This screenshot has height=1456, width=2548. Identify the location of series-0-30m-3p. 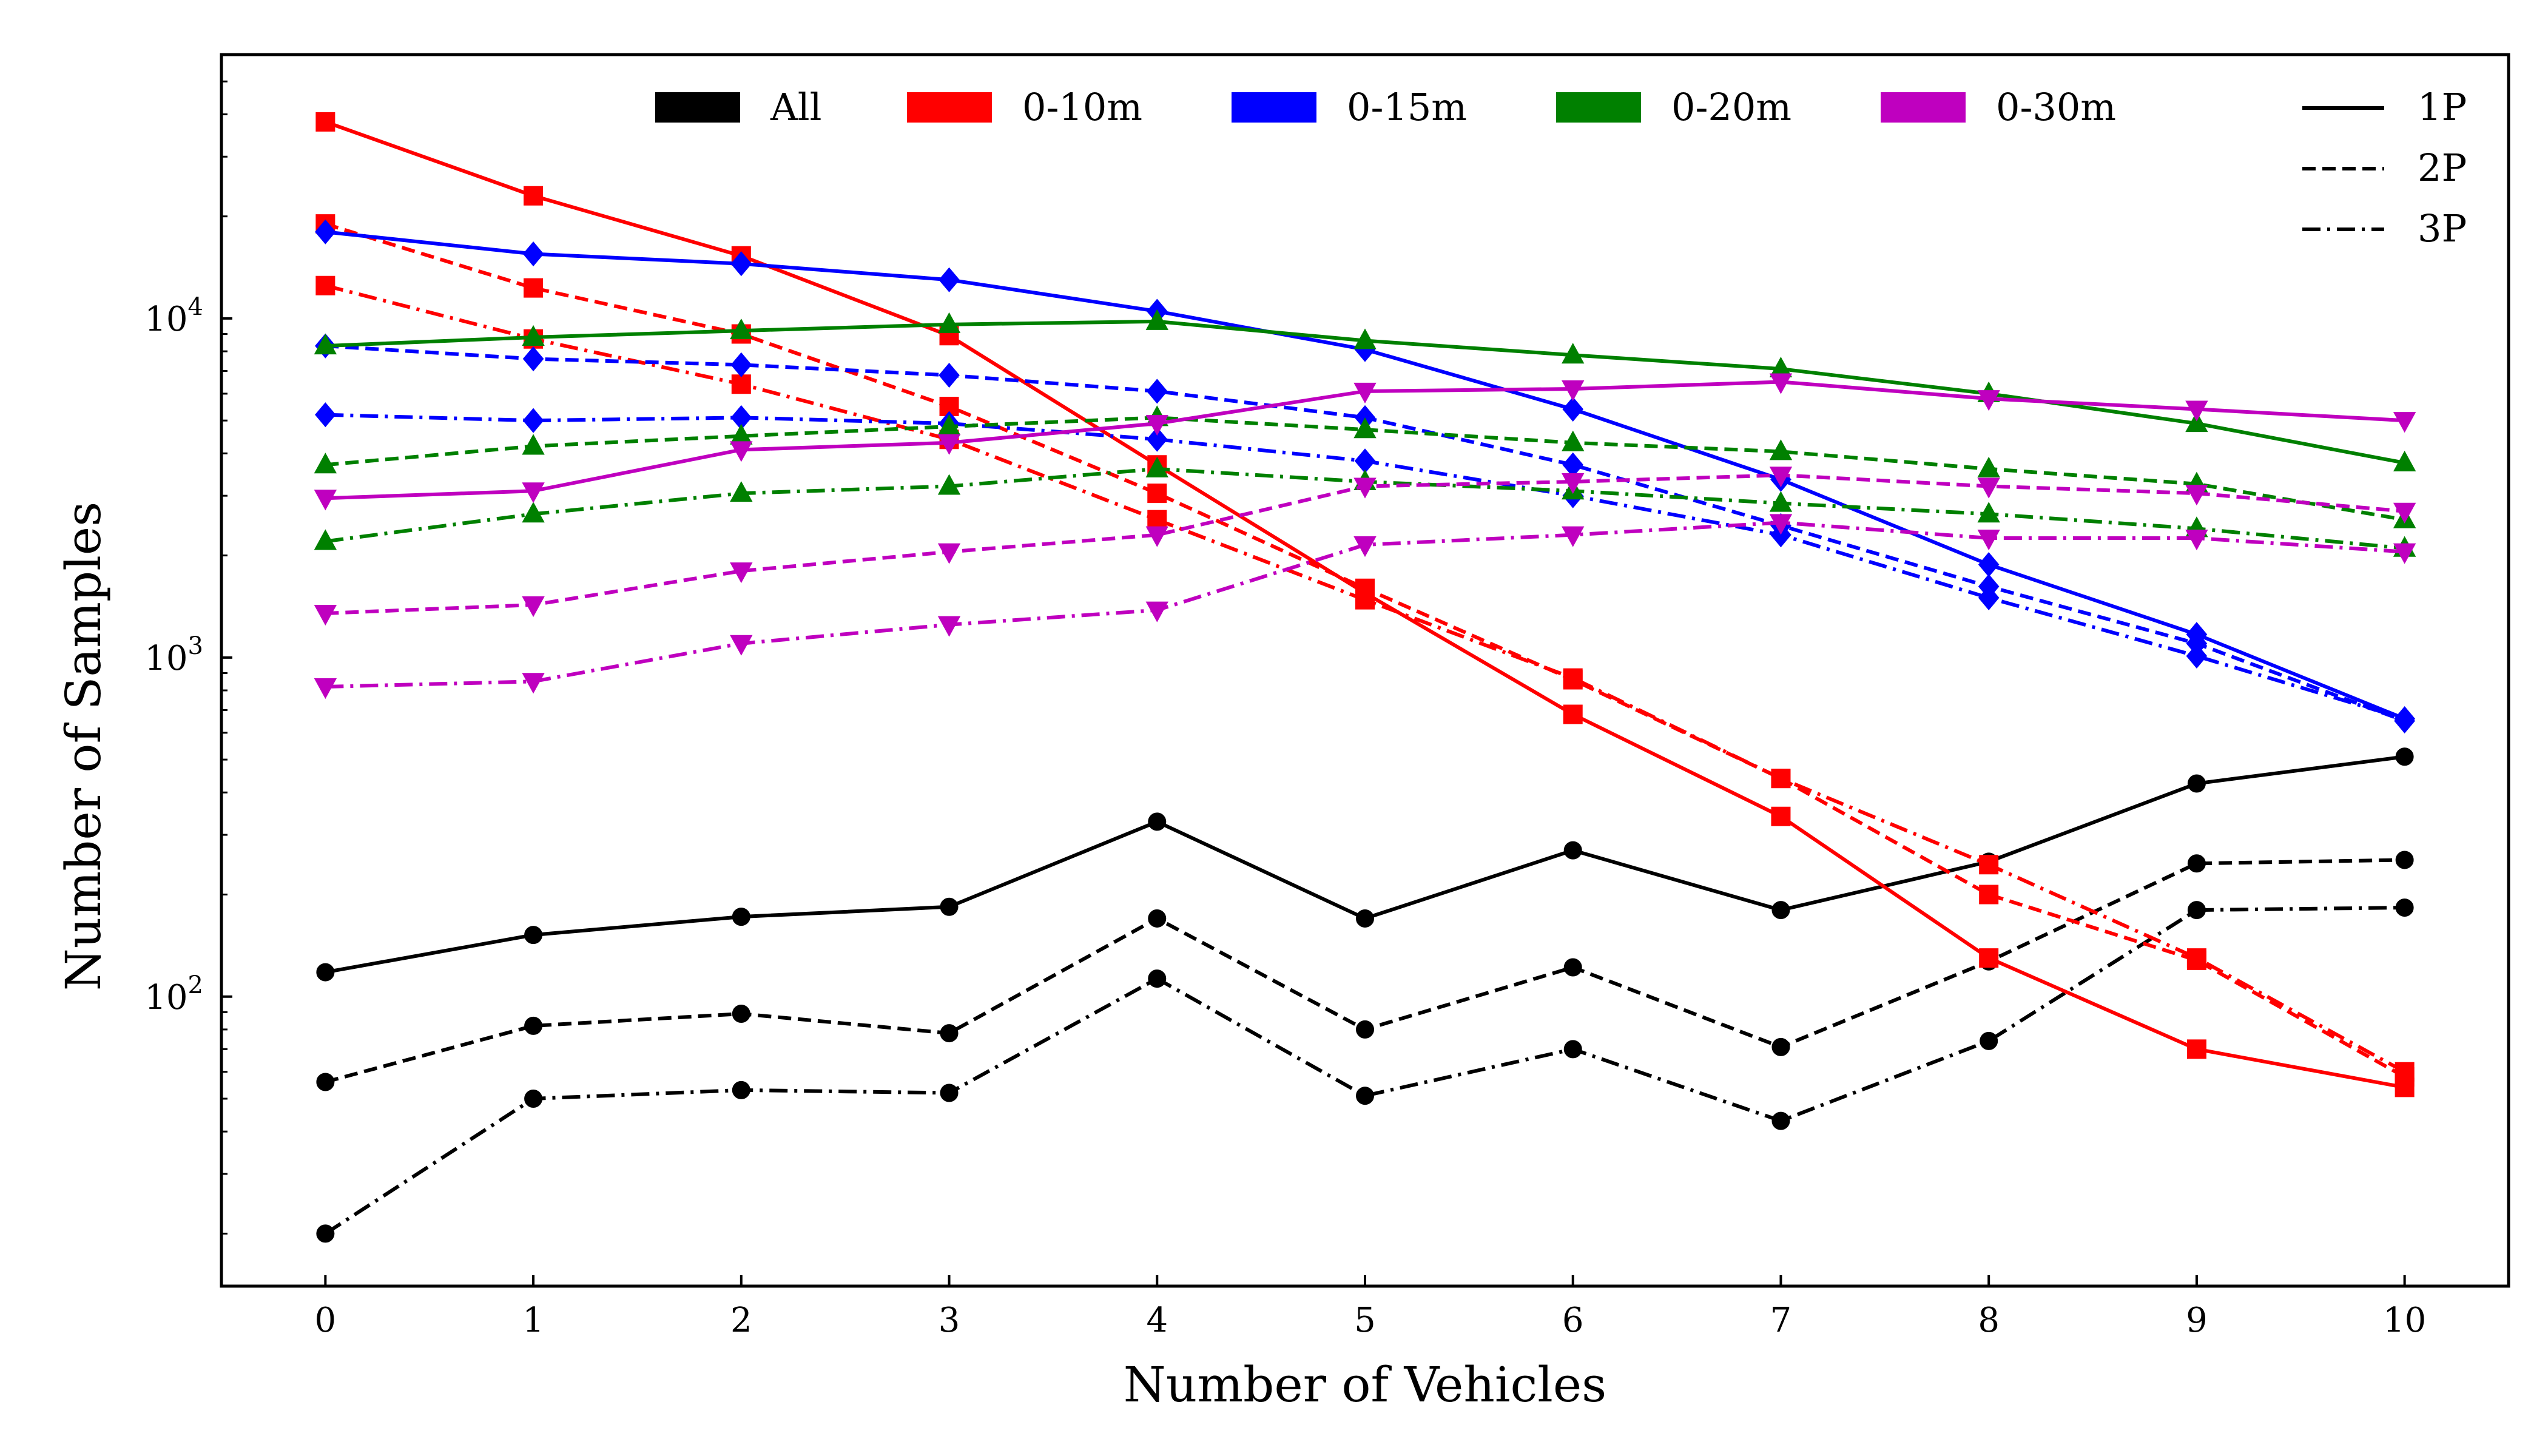
(1365, 606).